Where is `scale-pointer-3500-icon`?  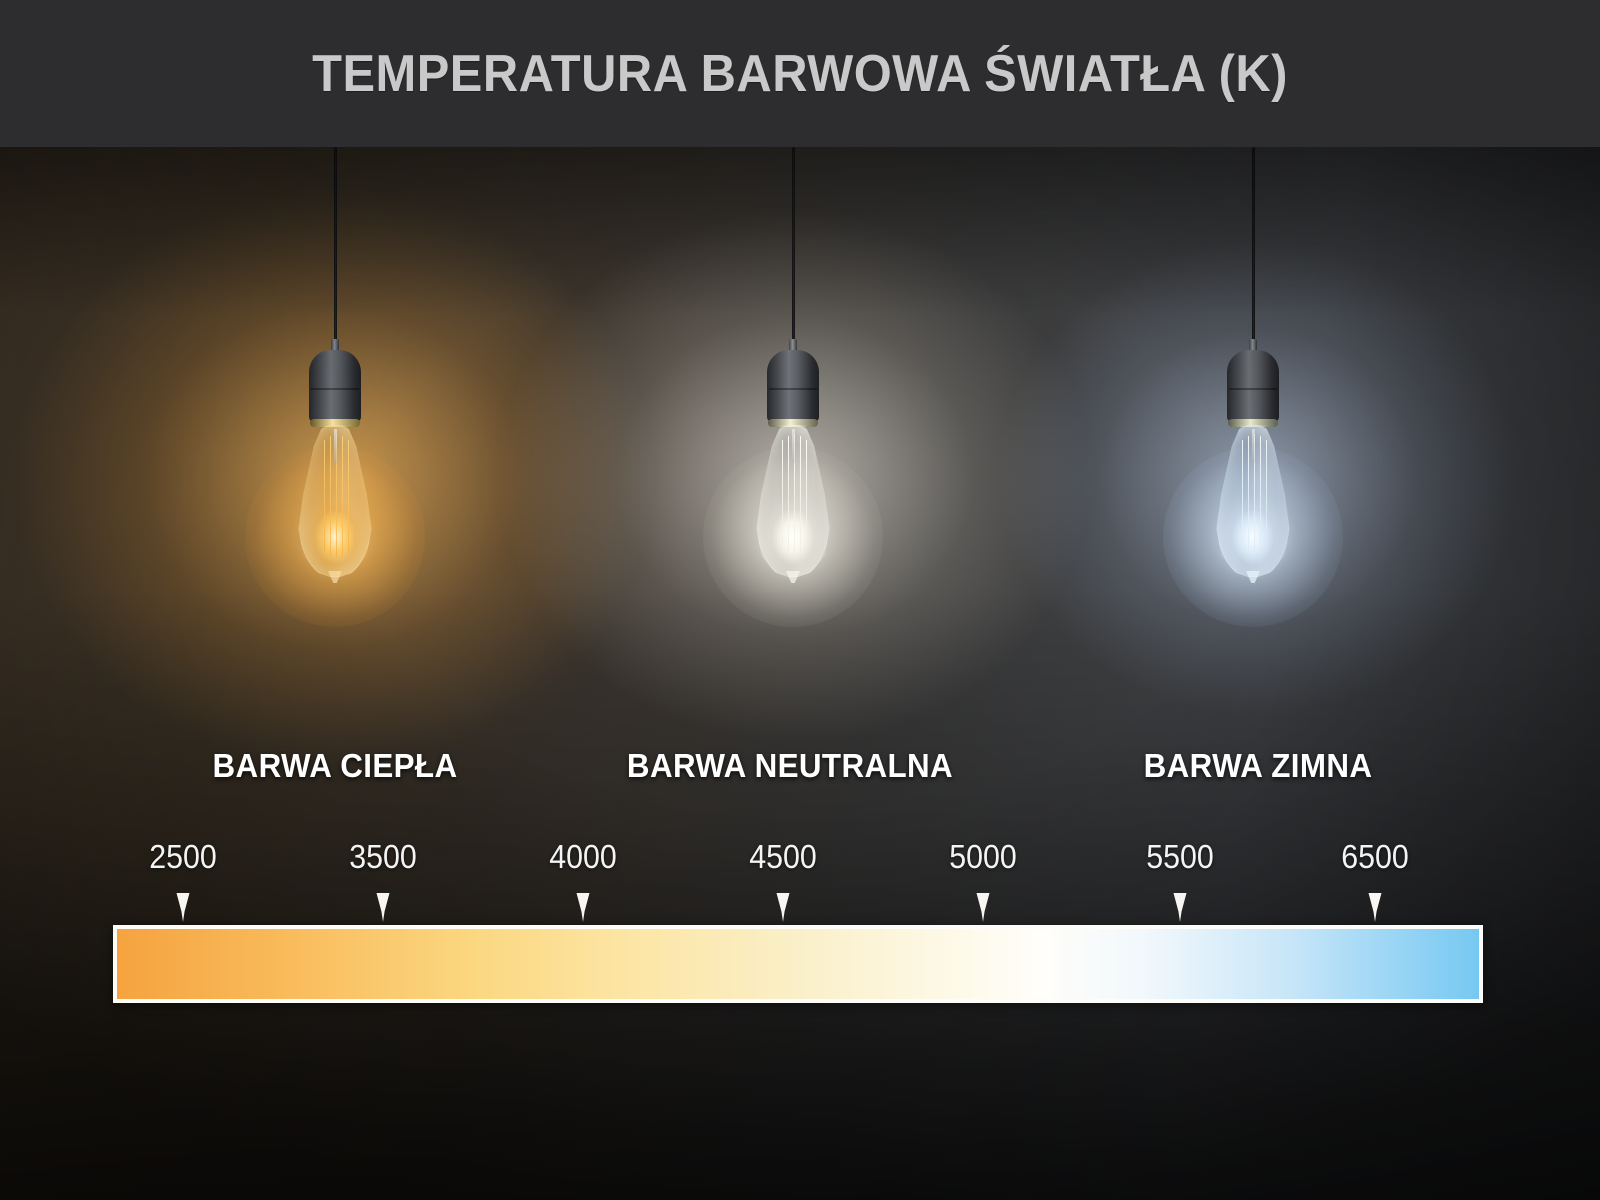
scale-pointer-3500-icon is located at coordinates (383, 907).